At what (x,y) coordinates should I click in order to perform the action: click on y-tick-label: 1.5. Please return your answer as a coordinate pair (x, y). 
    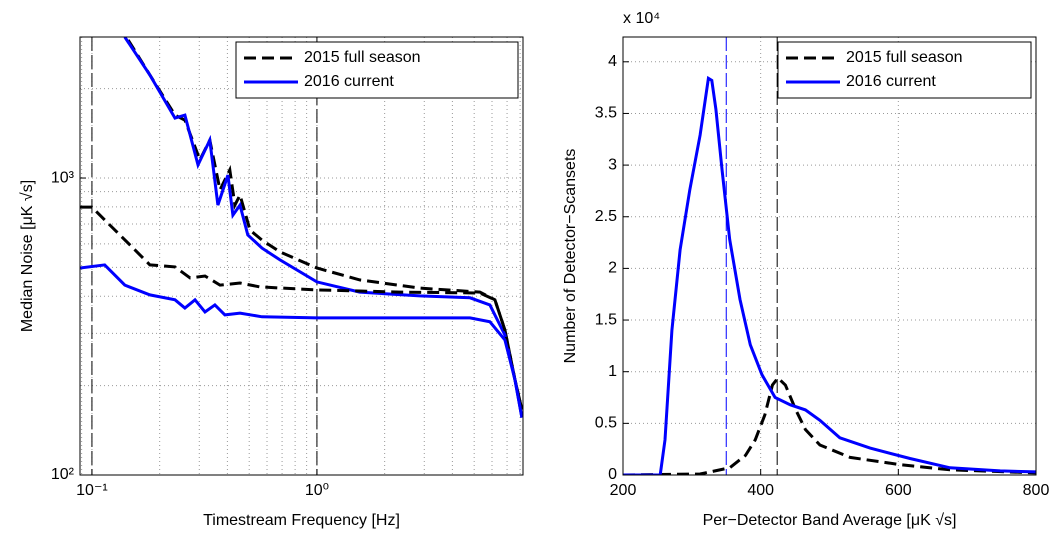
    Looking at the image, I should click on (606, 319).